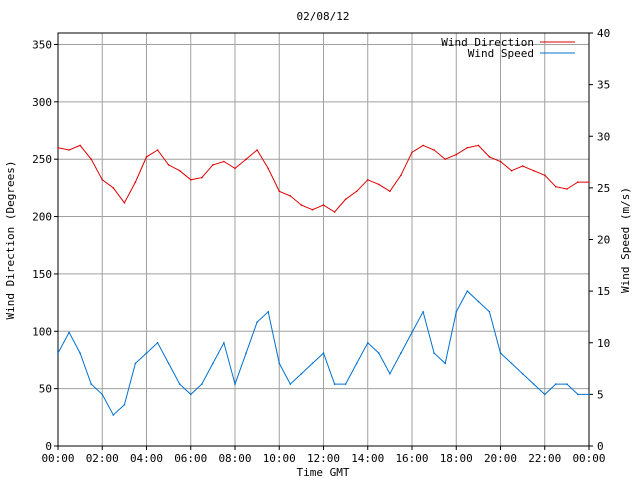  I want to click on y-right-tick-label: 25, so click(603, 188).